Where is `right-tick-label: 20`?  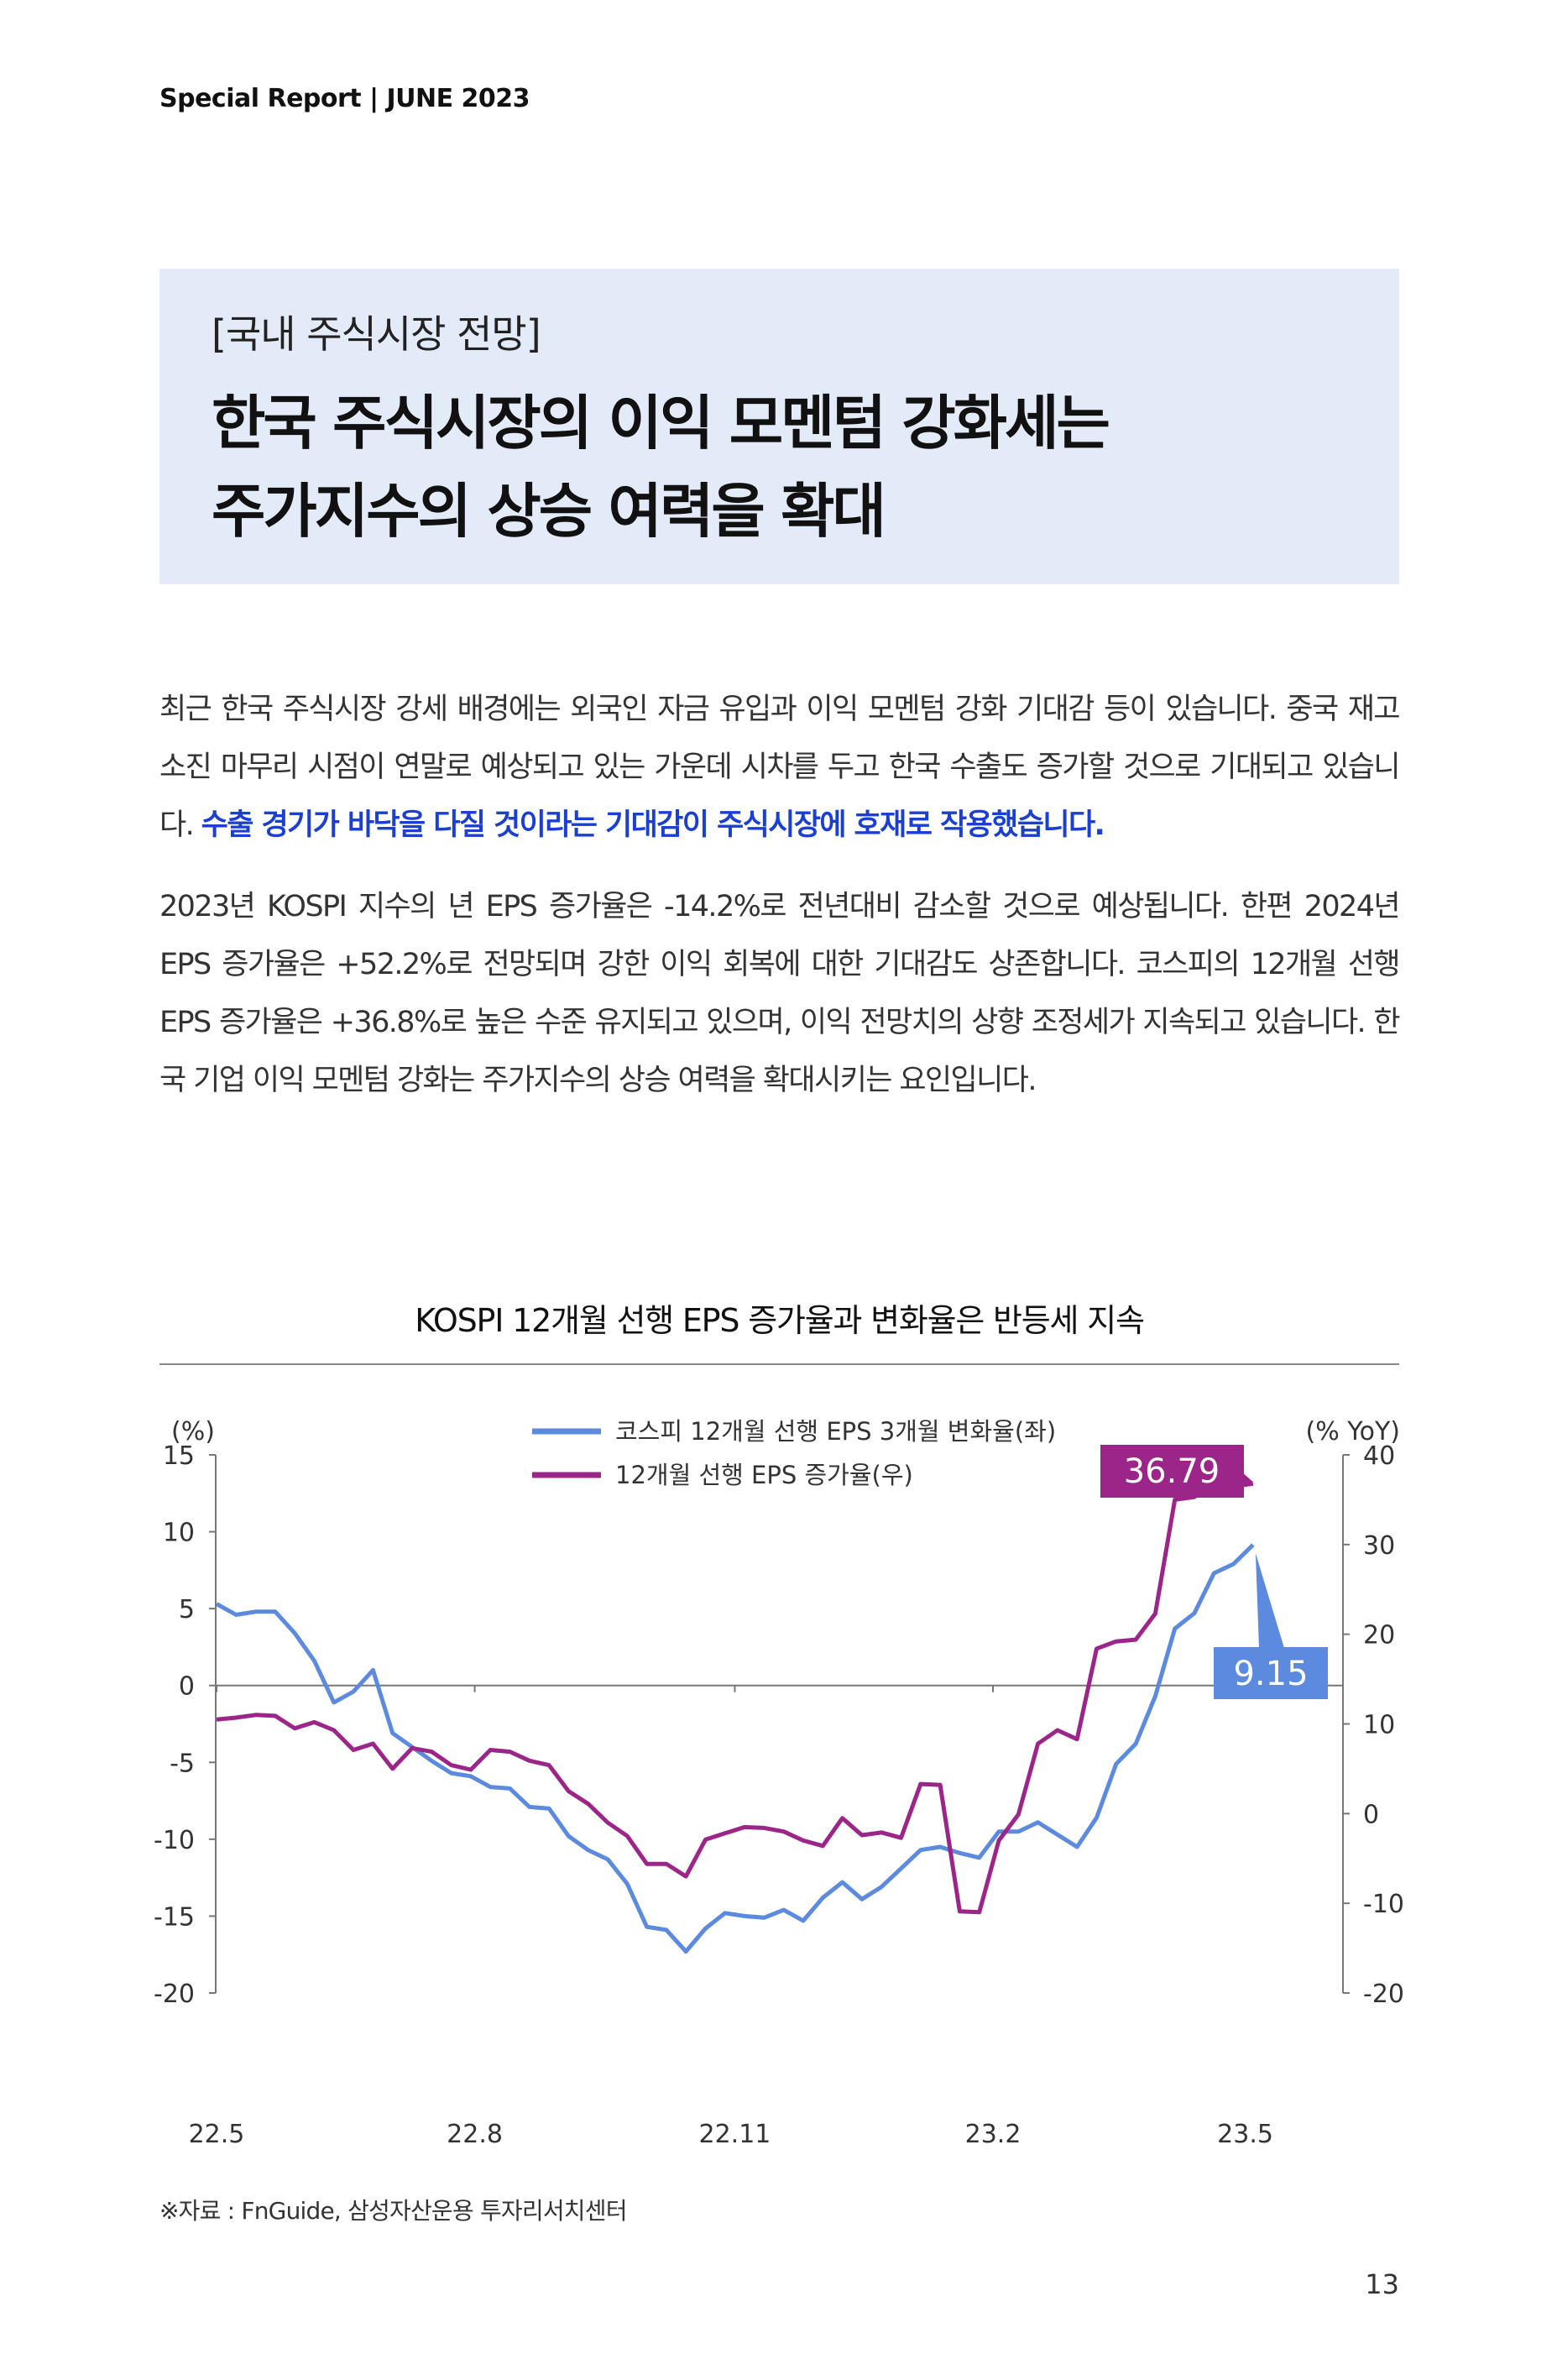 right-tick-label: 20 is located at coordinates (1379, 1635).